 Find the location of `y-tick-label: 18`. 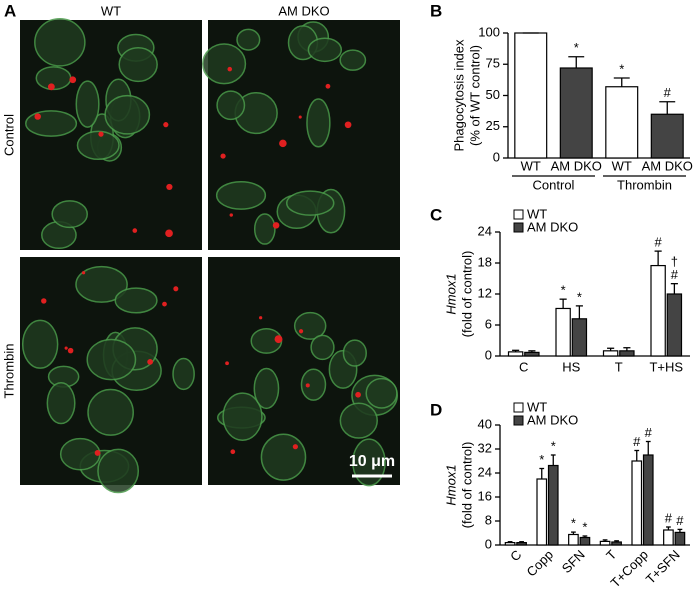

y-tick-label: 18 is located at coordinates (485, 261).